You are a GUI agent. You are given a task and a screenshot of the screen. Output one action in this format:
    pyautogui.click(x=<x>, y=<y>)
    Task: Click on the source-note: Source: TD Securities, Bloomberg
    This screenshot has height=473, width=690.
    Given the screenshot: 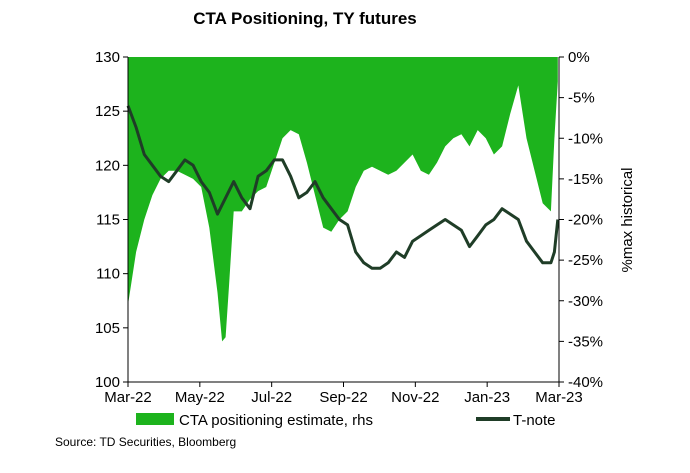 What is the action you would take?
    pyautogui.click(x=145, y=442)
    